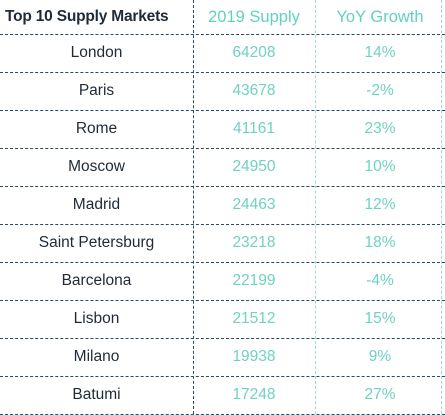 This screenshot has width=445, height=415. What do you see at coordinates (254, 52) in the screenshot?
I see `supply-value: 64208` at bounding box center [254, 52].